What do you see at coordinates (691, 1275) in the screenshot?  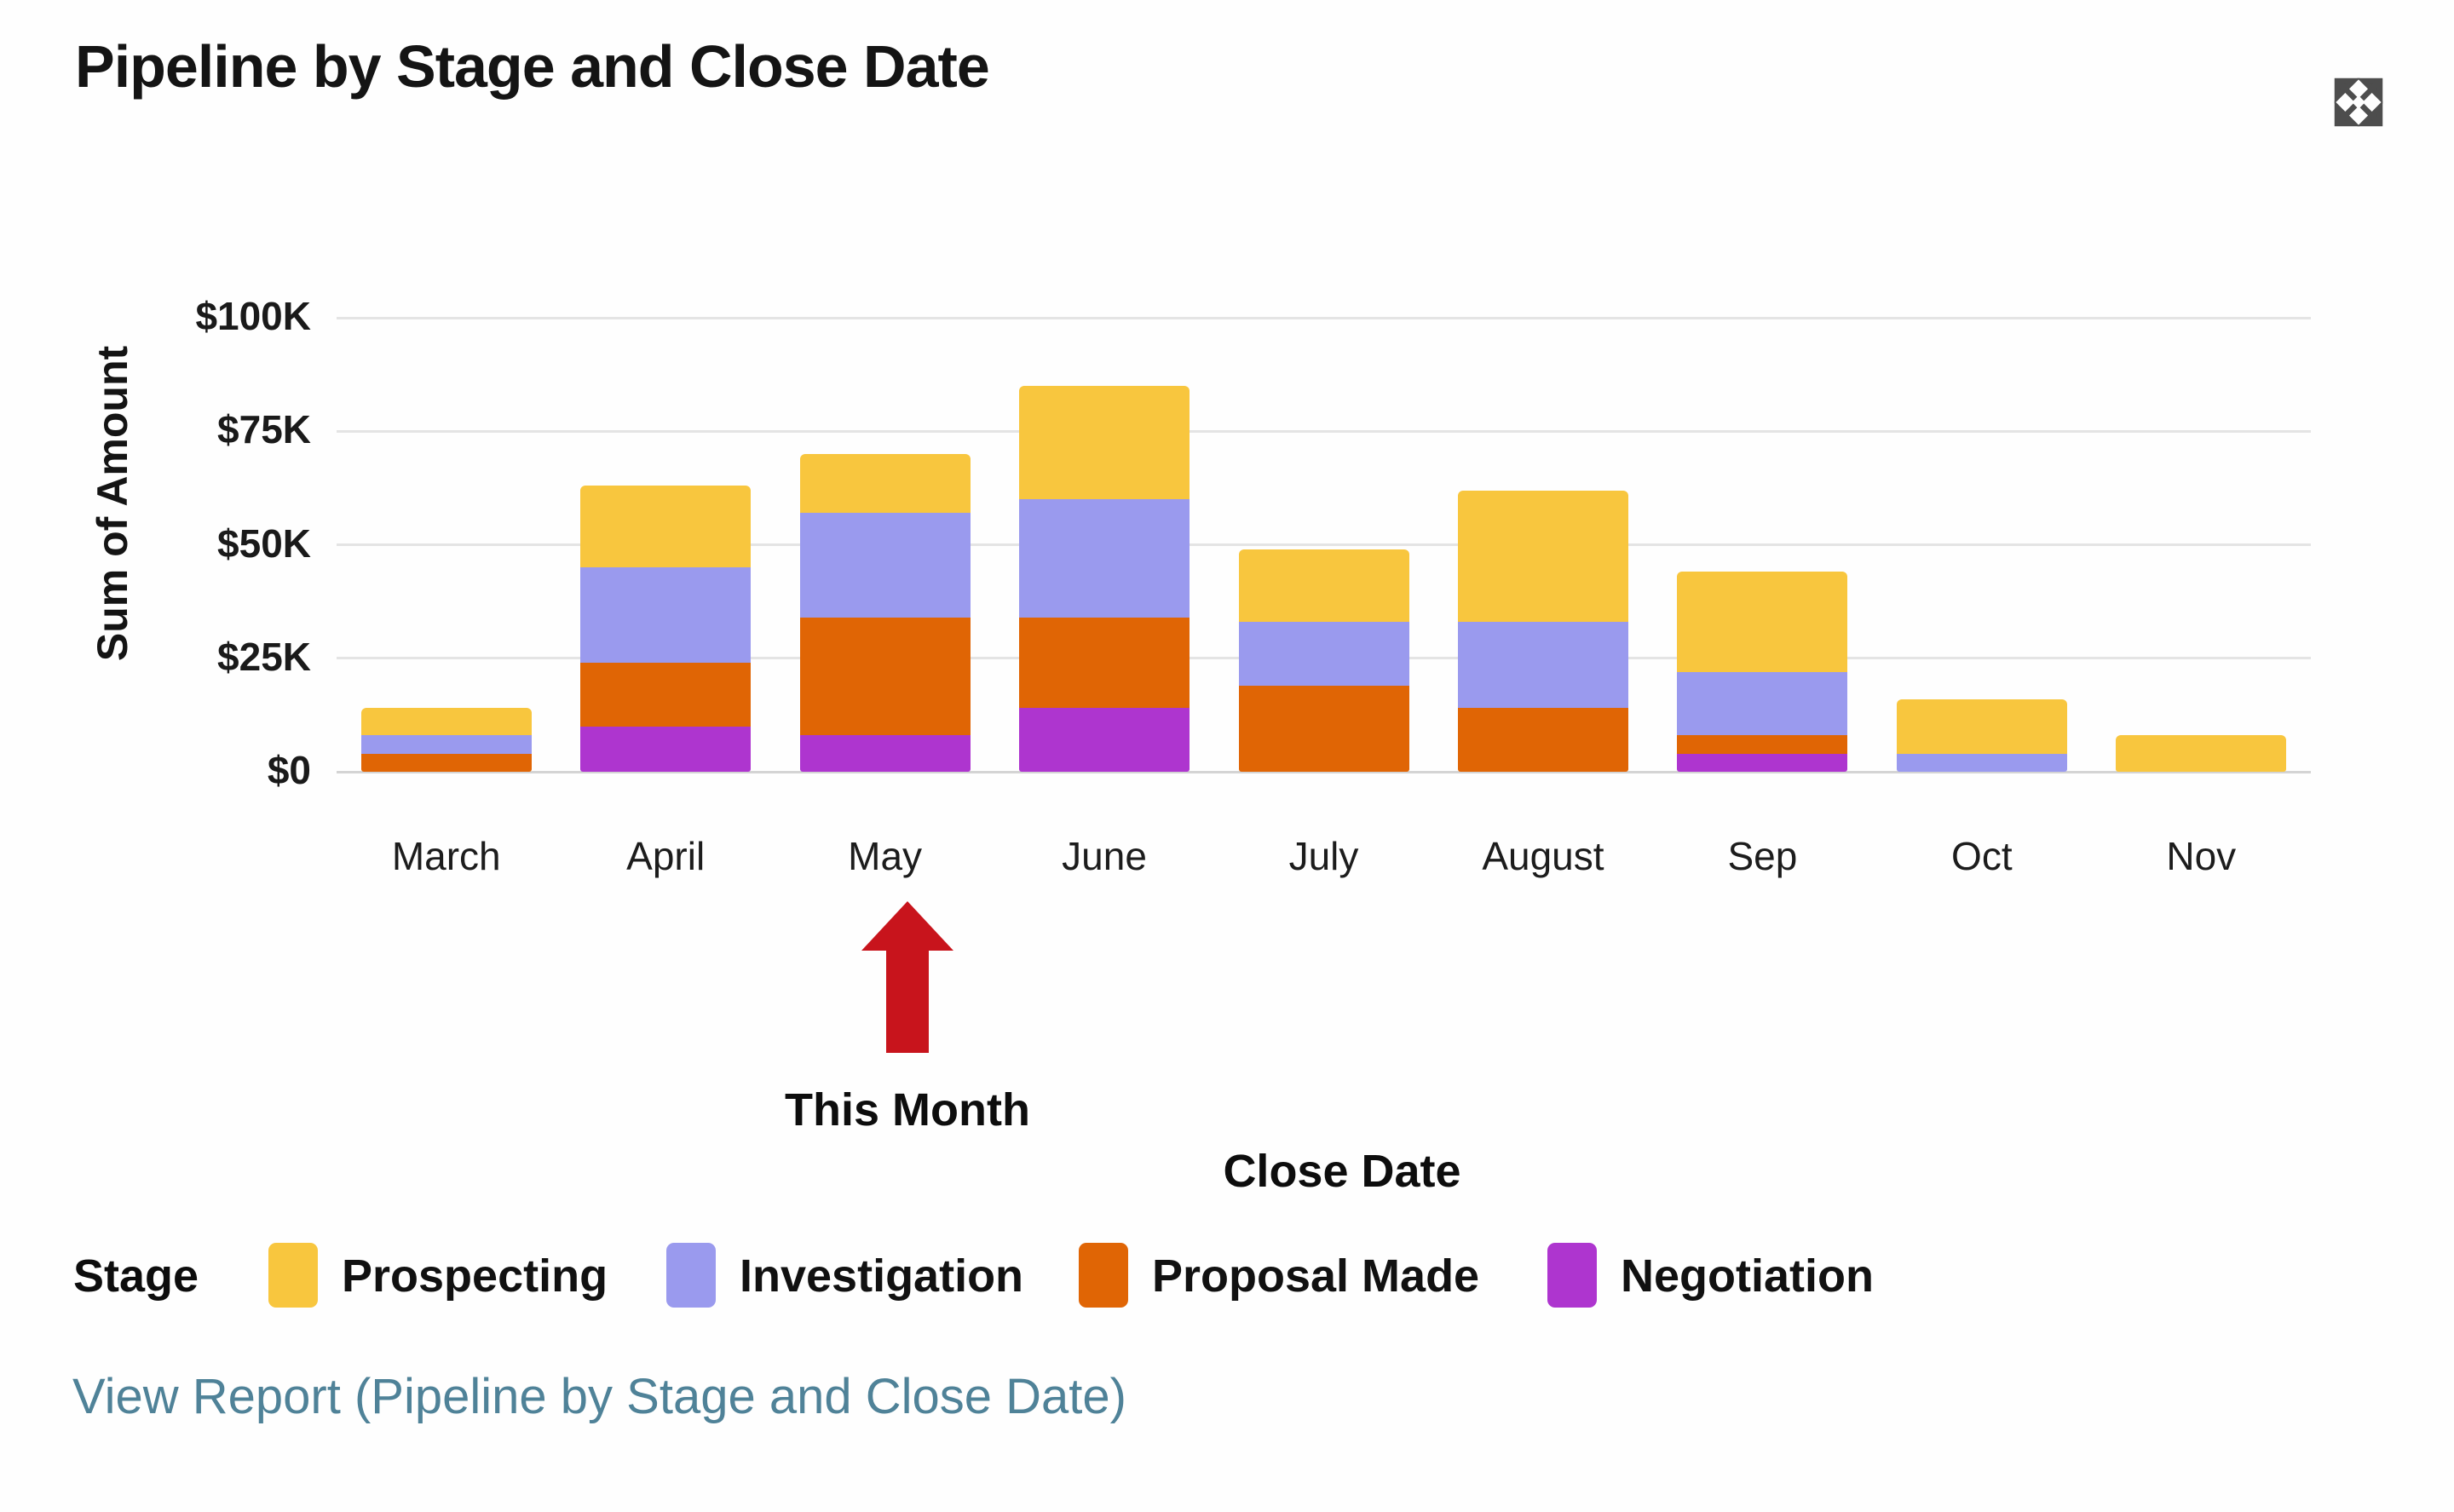 I see `legend-swatch-investigation` at bounding box center [691, 1275].